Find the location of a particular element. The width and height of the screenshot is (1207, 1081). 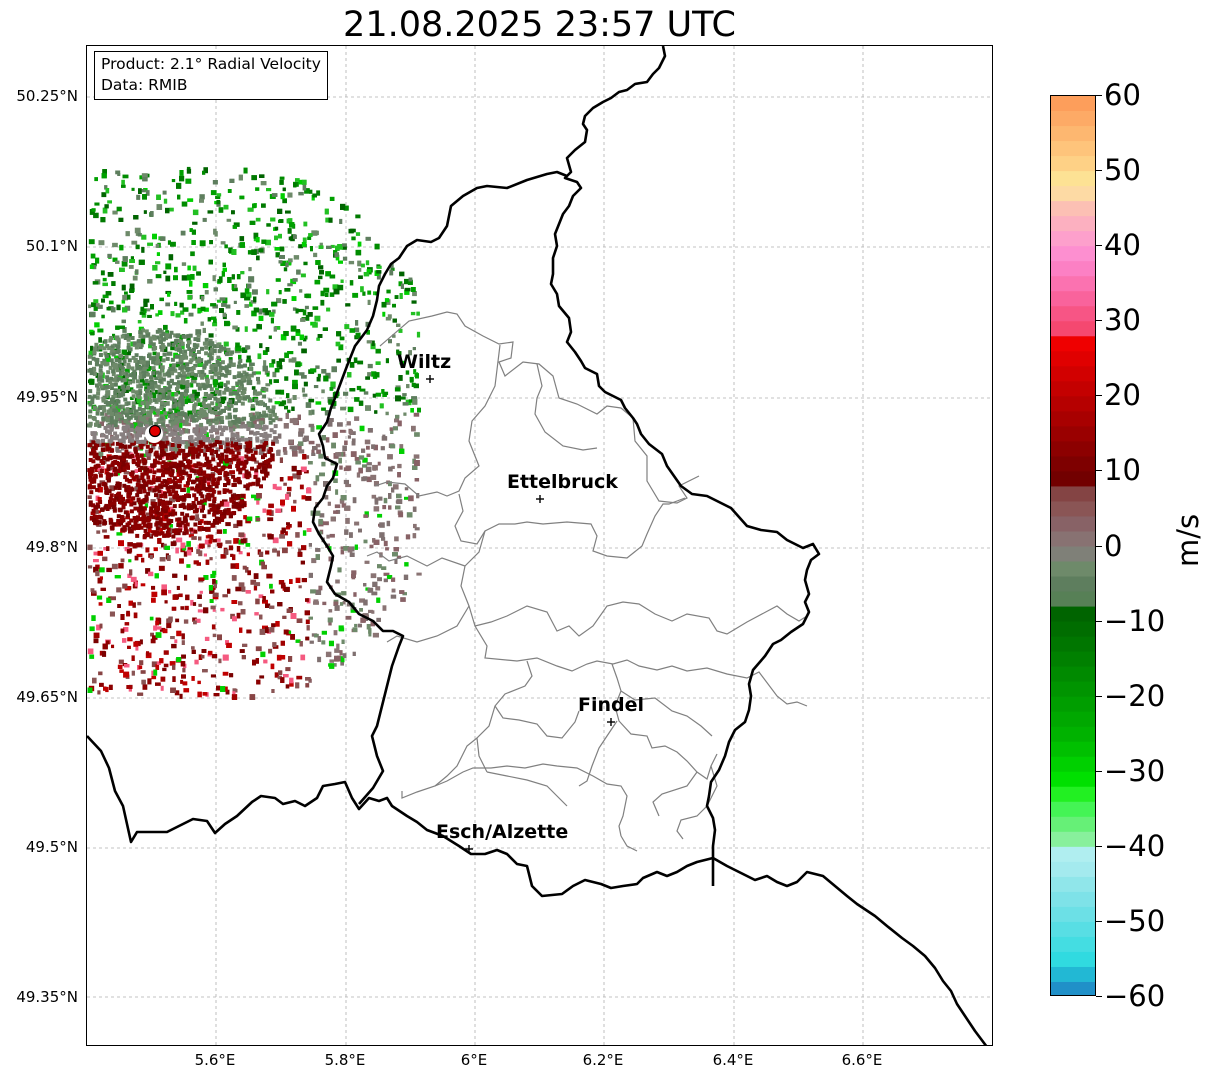

lat-tick-label: 49.65°N is located at coordinates (47, 697).